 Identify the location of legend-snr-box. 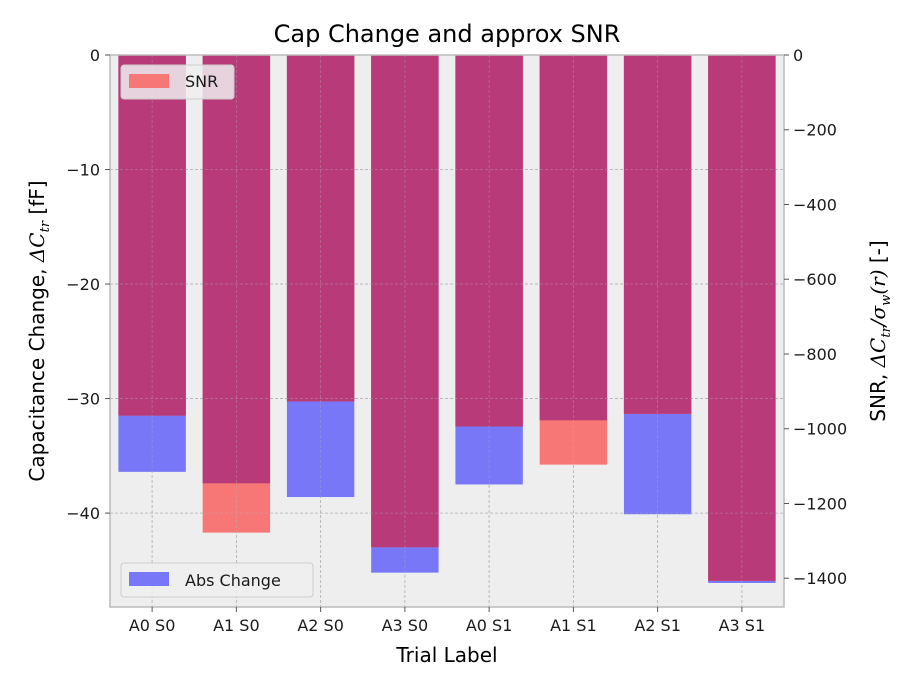
(177, 82).